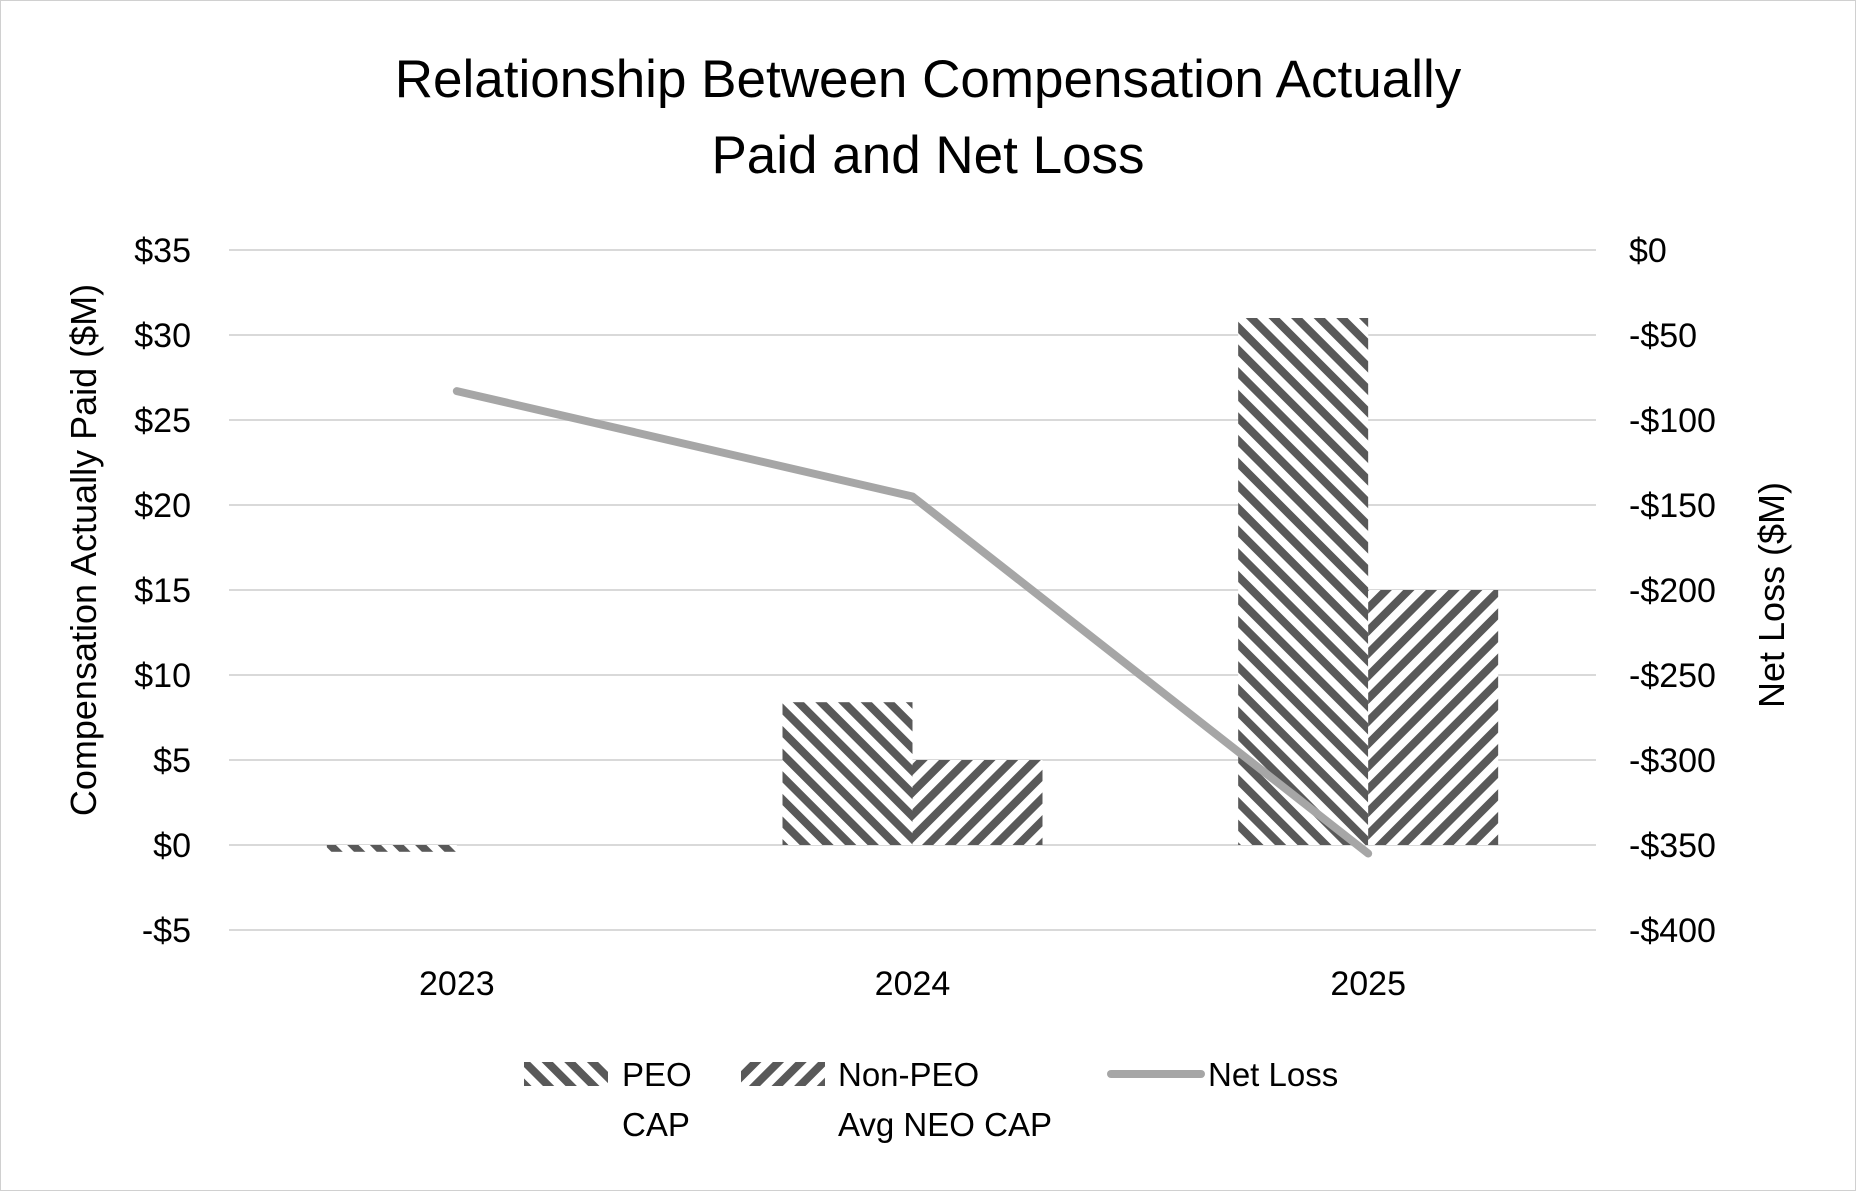 The height and width of the screenshot is (1191, 1856). What do you see at coordinates (166, 931) in the screenshot?
I see `left-tick-label: -$5` at bounding box center [166, 931].